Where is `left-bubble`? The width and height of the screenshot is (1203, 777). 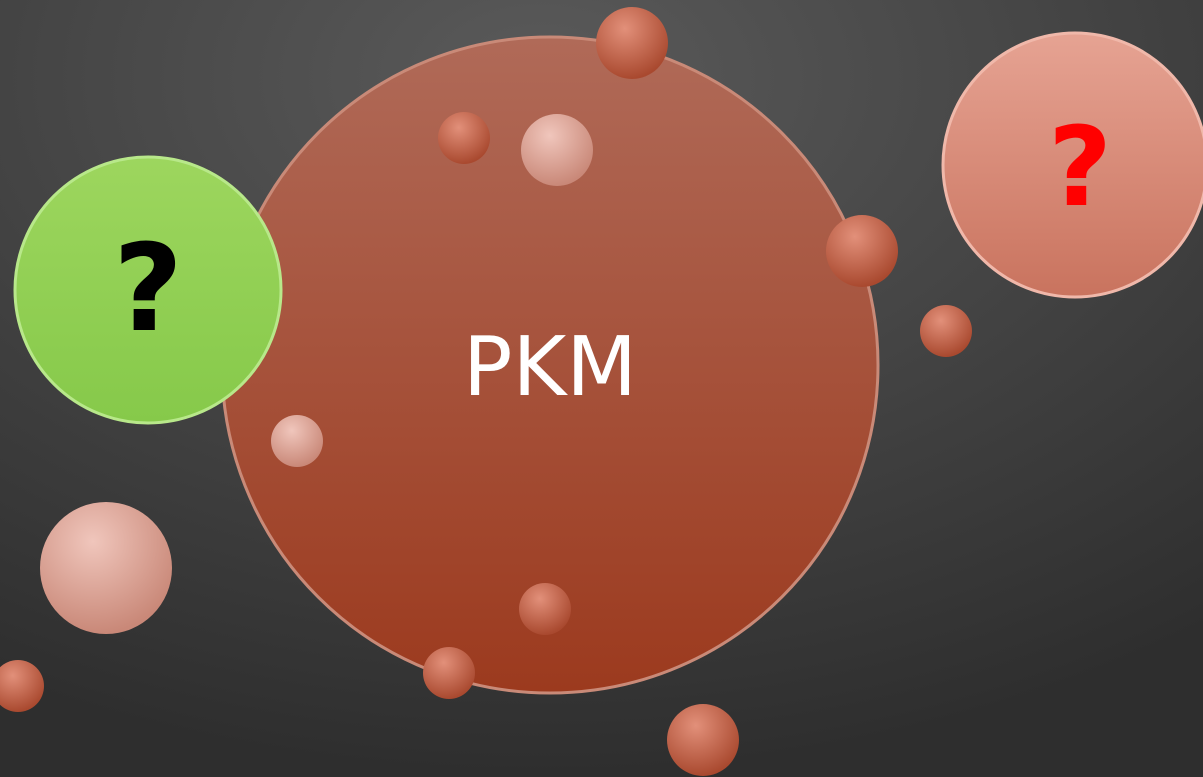
left-bubble is located at coordinates (148, 290).